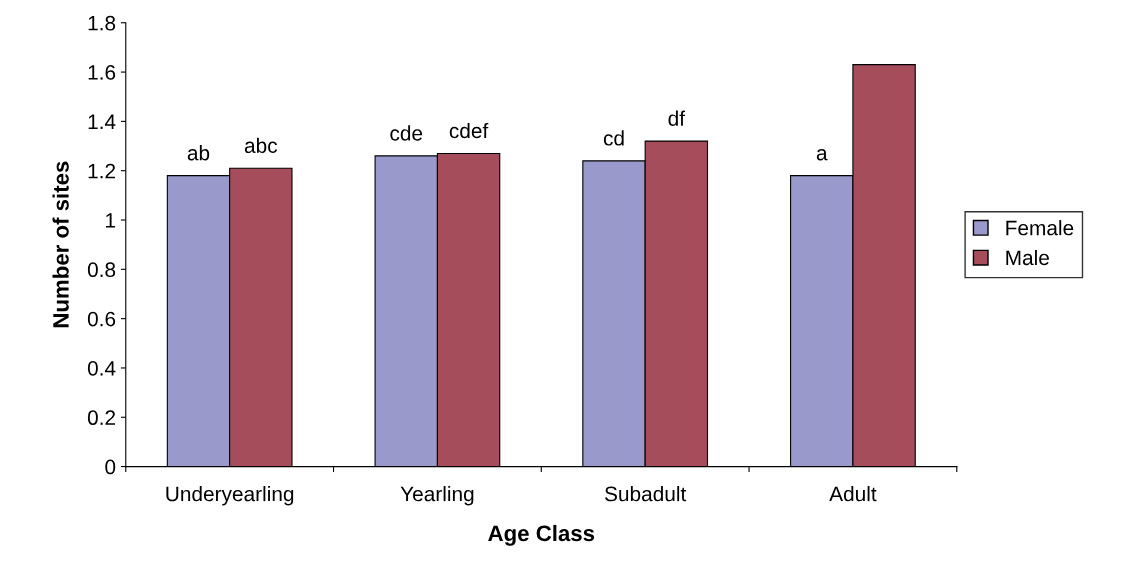  Describe the element at coordinates (102, 72) in the screenshot. I see `y-tick-label: 1.6` at that location.